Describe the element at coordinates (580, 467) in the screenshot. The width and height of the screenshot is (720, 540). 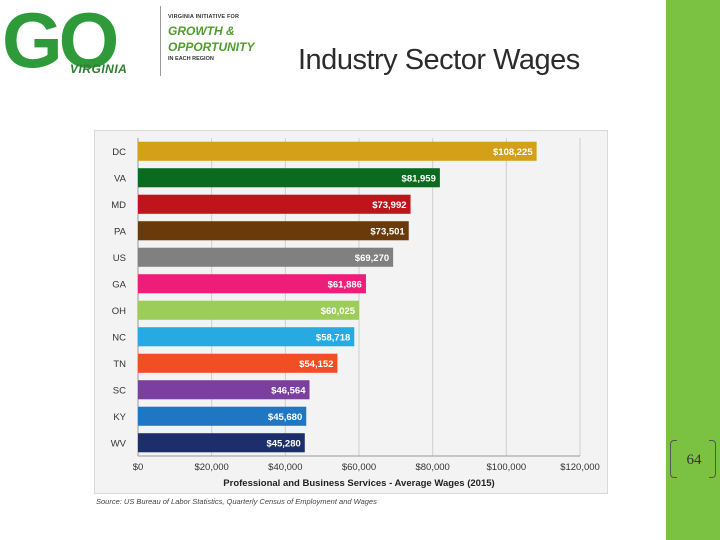
I see `x-tick-label: $120,000` at that location.